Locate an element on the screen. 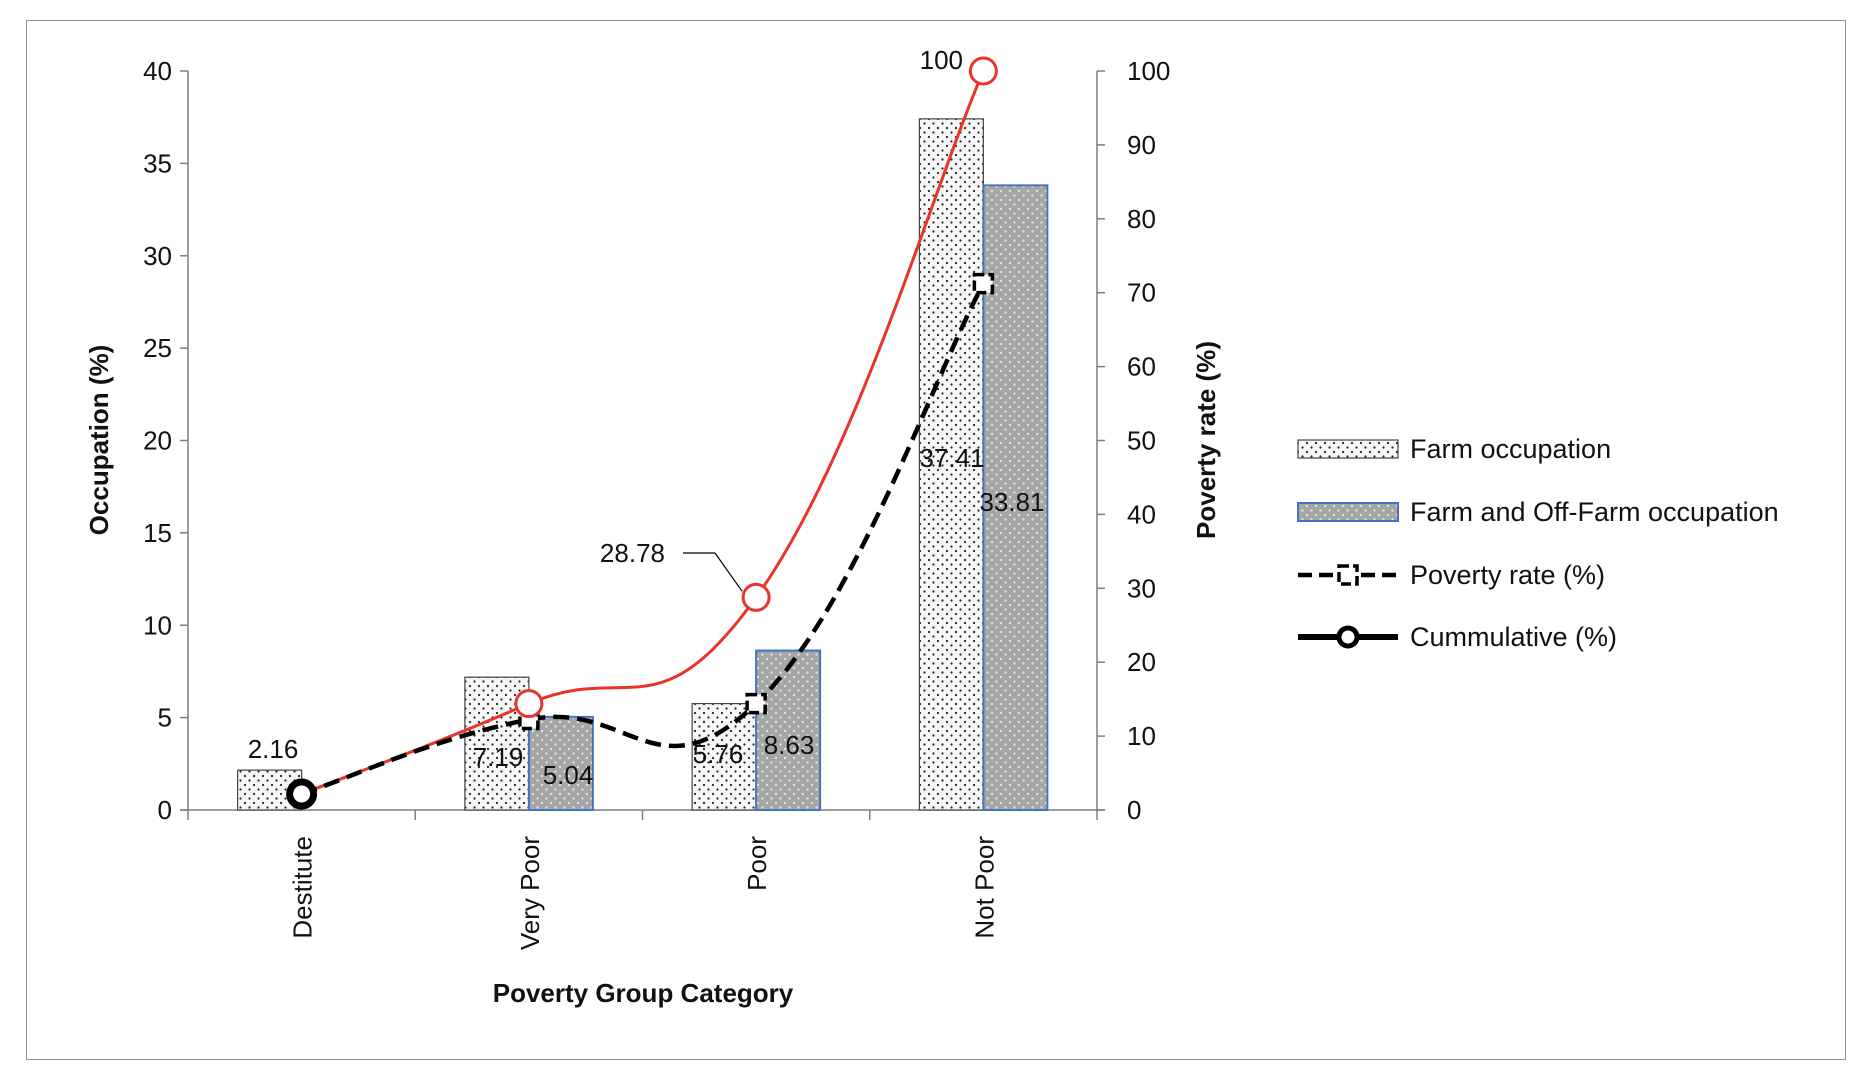 Image resolution: width=1872 pixels, height=1084 pixels. data-label-offfarm: 33.81 is located at coordinates (1011, 502).